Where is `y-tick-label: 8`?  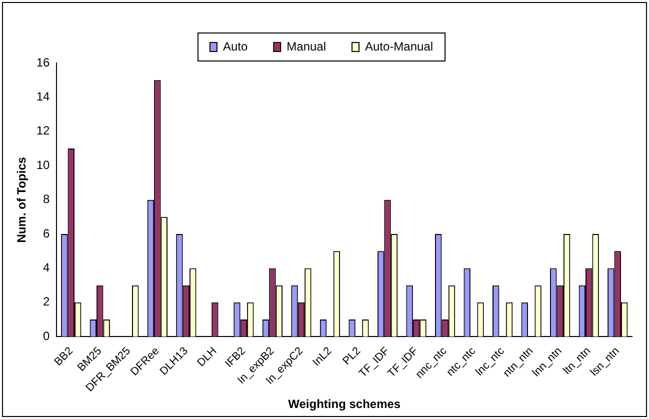
y-tick-label: 8 is located at coordinates (46, 199).